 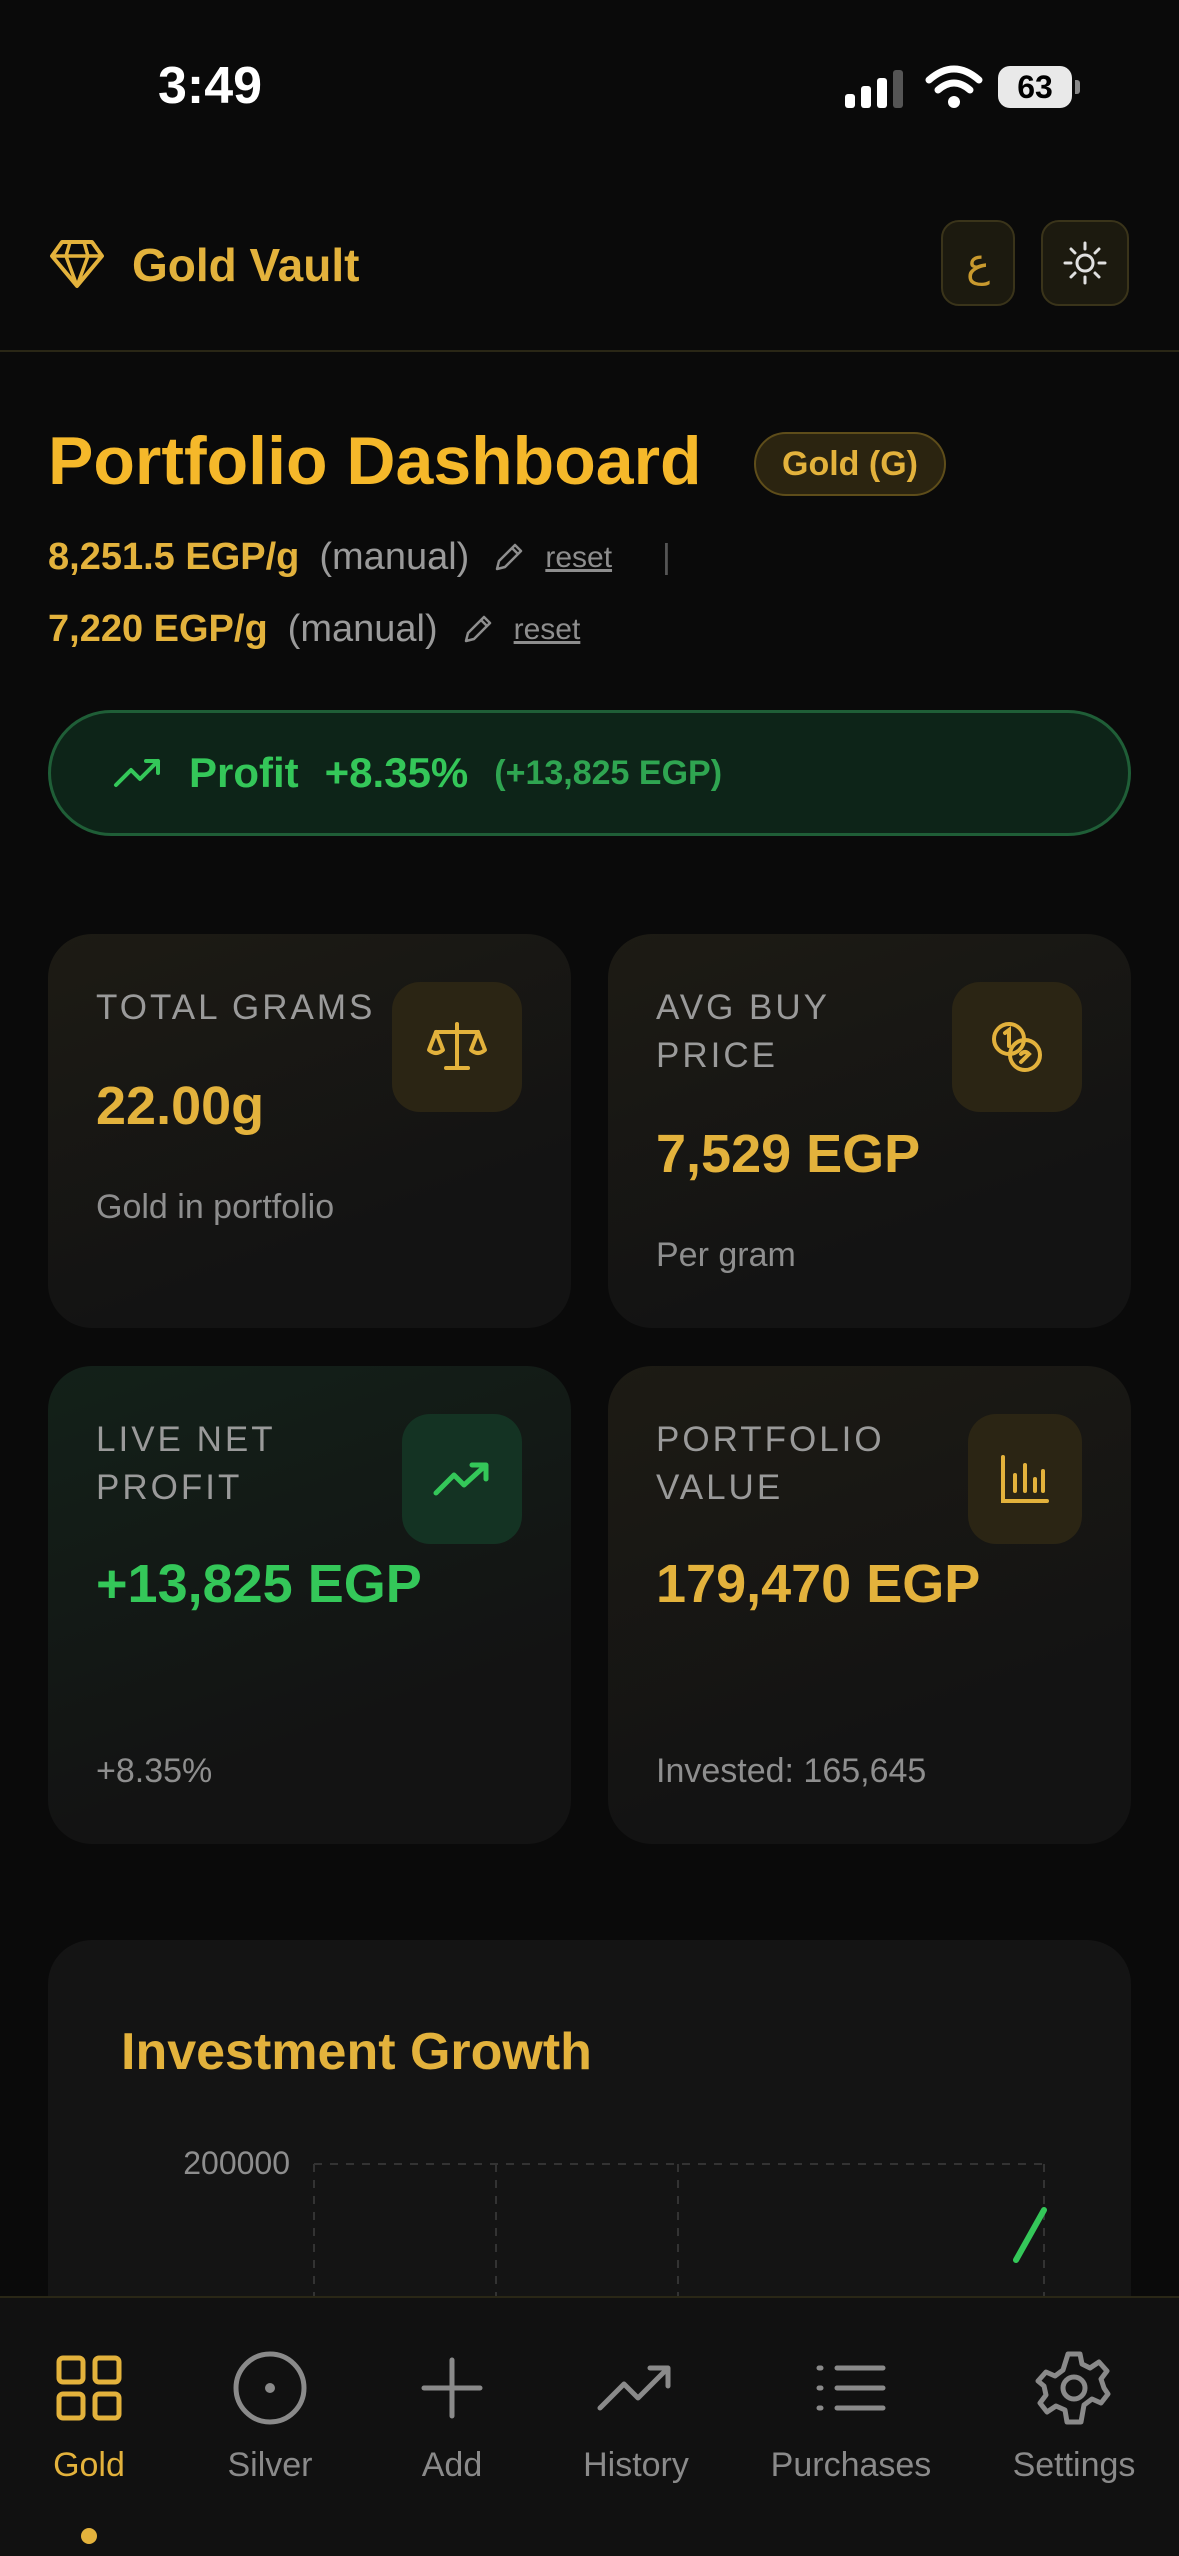 I want to click on circle-dot-icon, so click(x=270, y=2388).